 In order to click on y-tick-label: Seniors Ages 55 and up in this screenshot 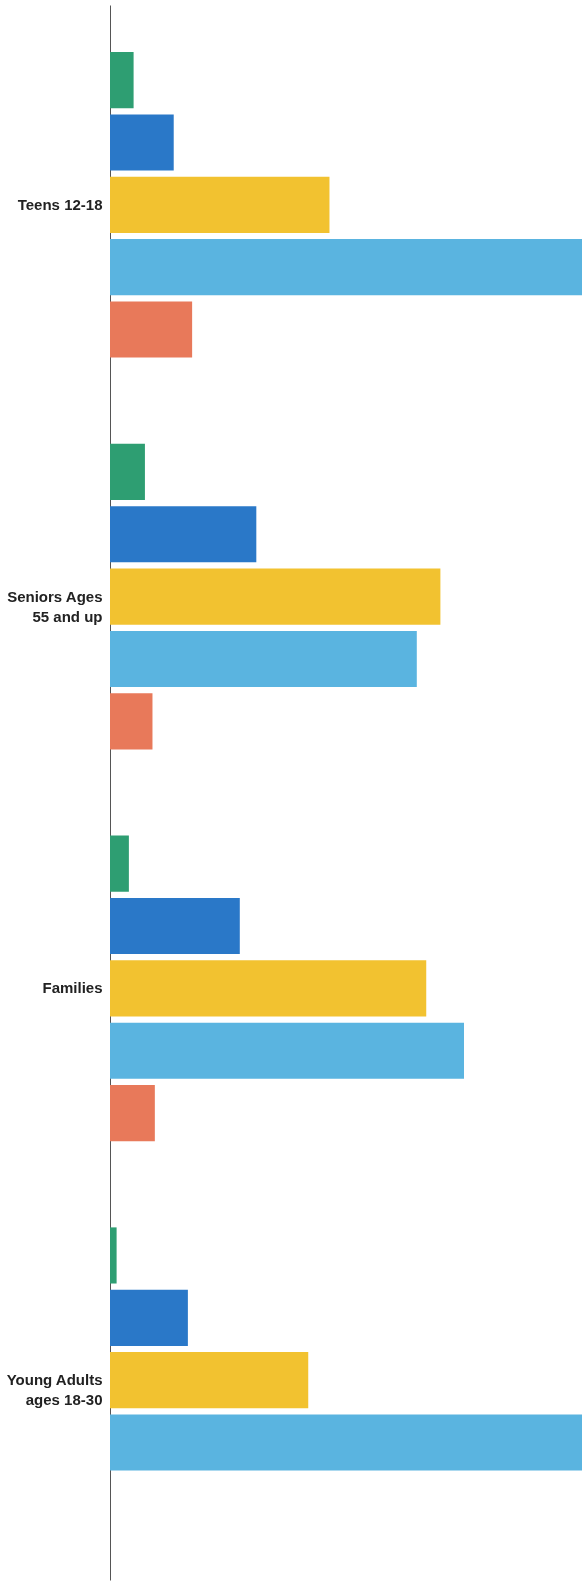, I will do `click(55, 606)`.